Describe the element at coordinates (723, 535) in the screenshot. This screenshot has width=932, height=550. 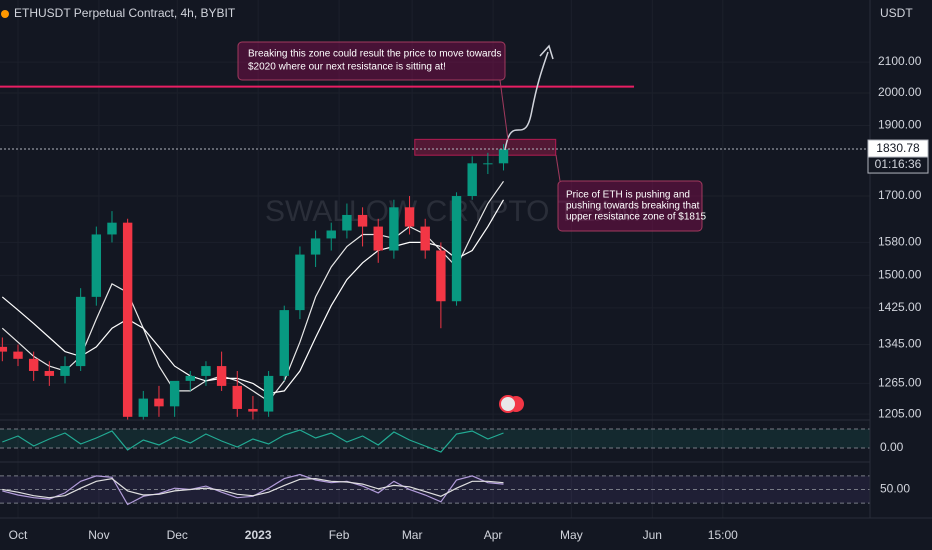
I see `x-tick-label: 15:00` at that location.